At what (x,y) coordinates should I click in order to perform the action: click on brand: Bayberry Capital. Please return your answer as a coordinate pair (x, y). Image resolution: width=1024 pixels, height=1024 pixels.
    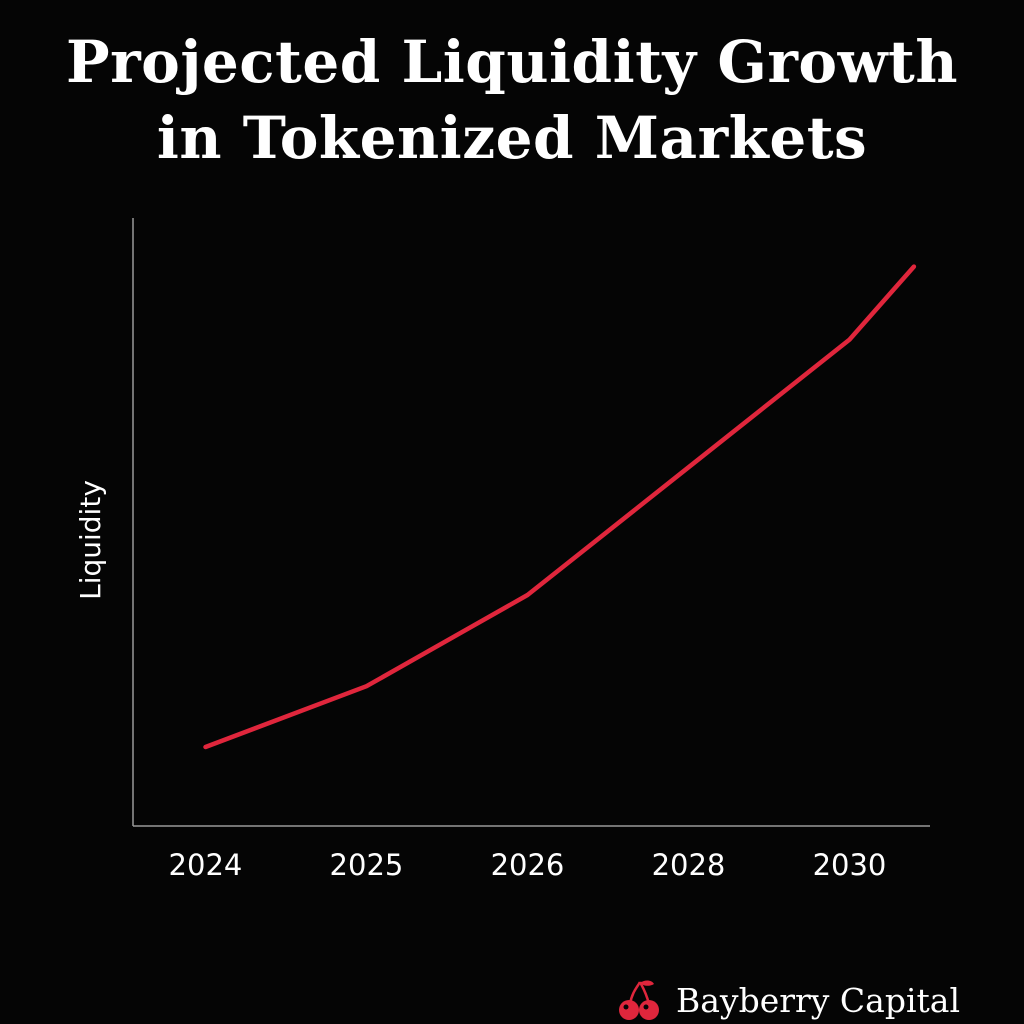
    Looking at the image, I should click on (788, 1000).